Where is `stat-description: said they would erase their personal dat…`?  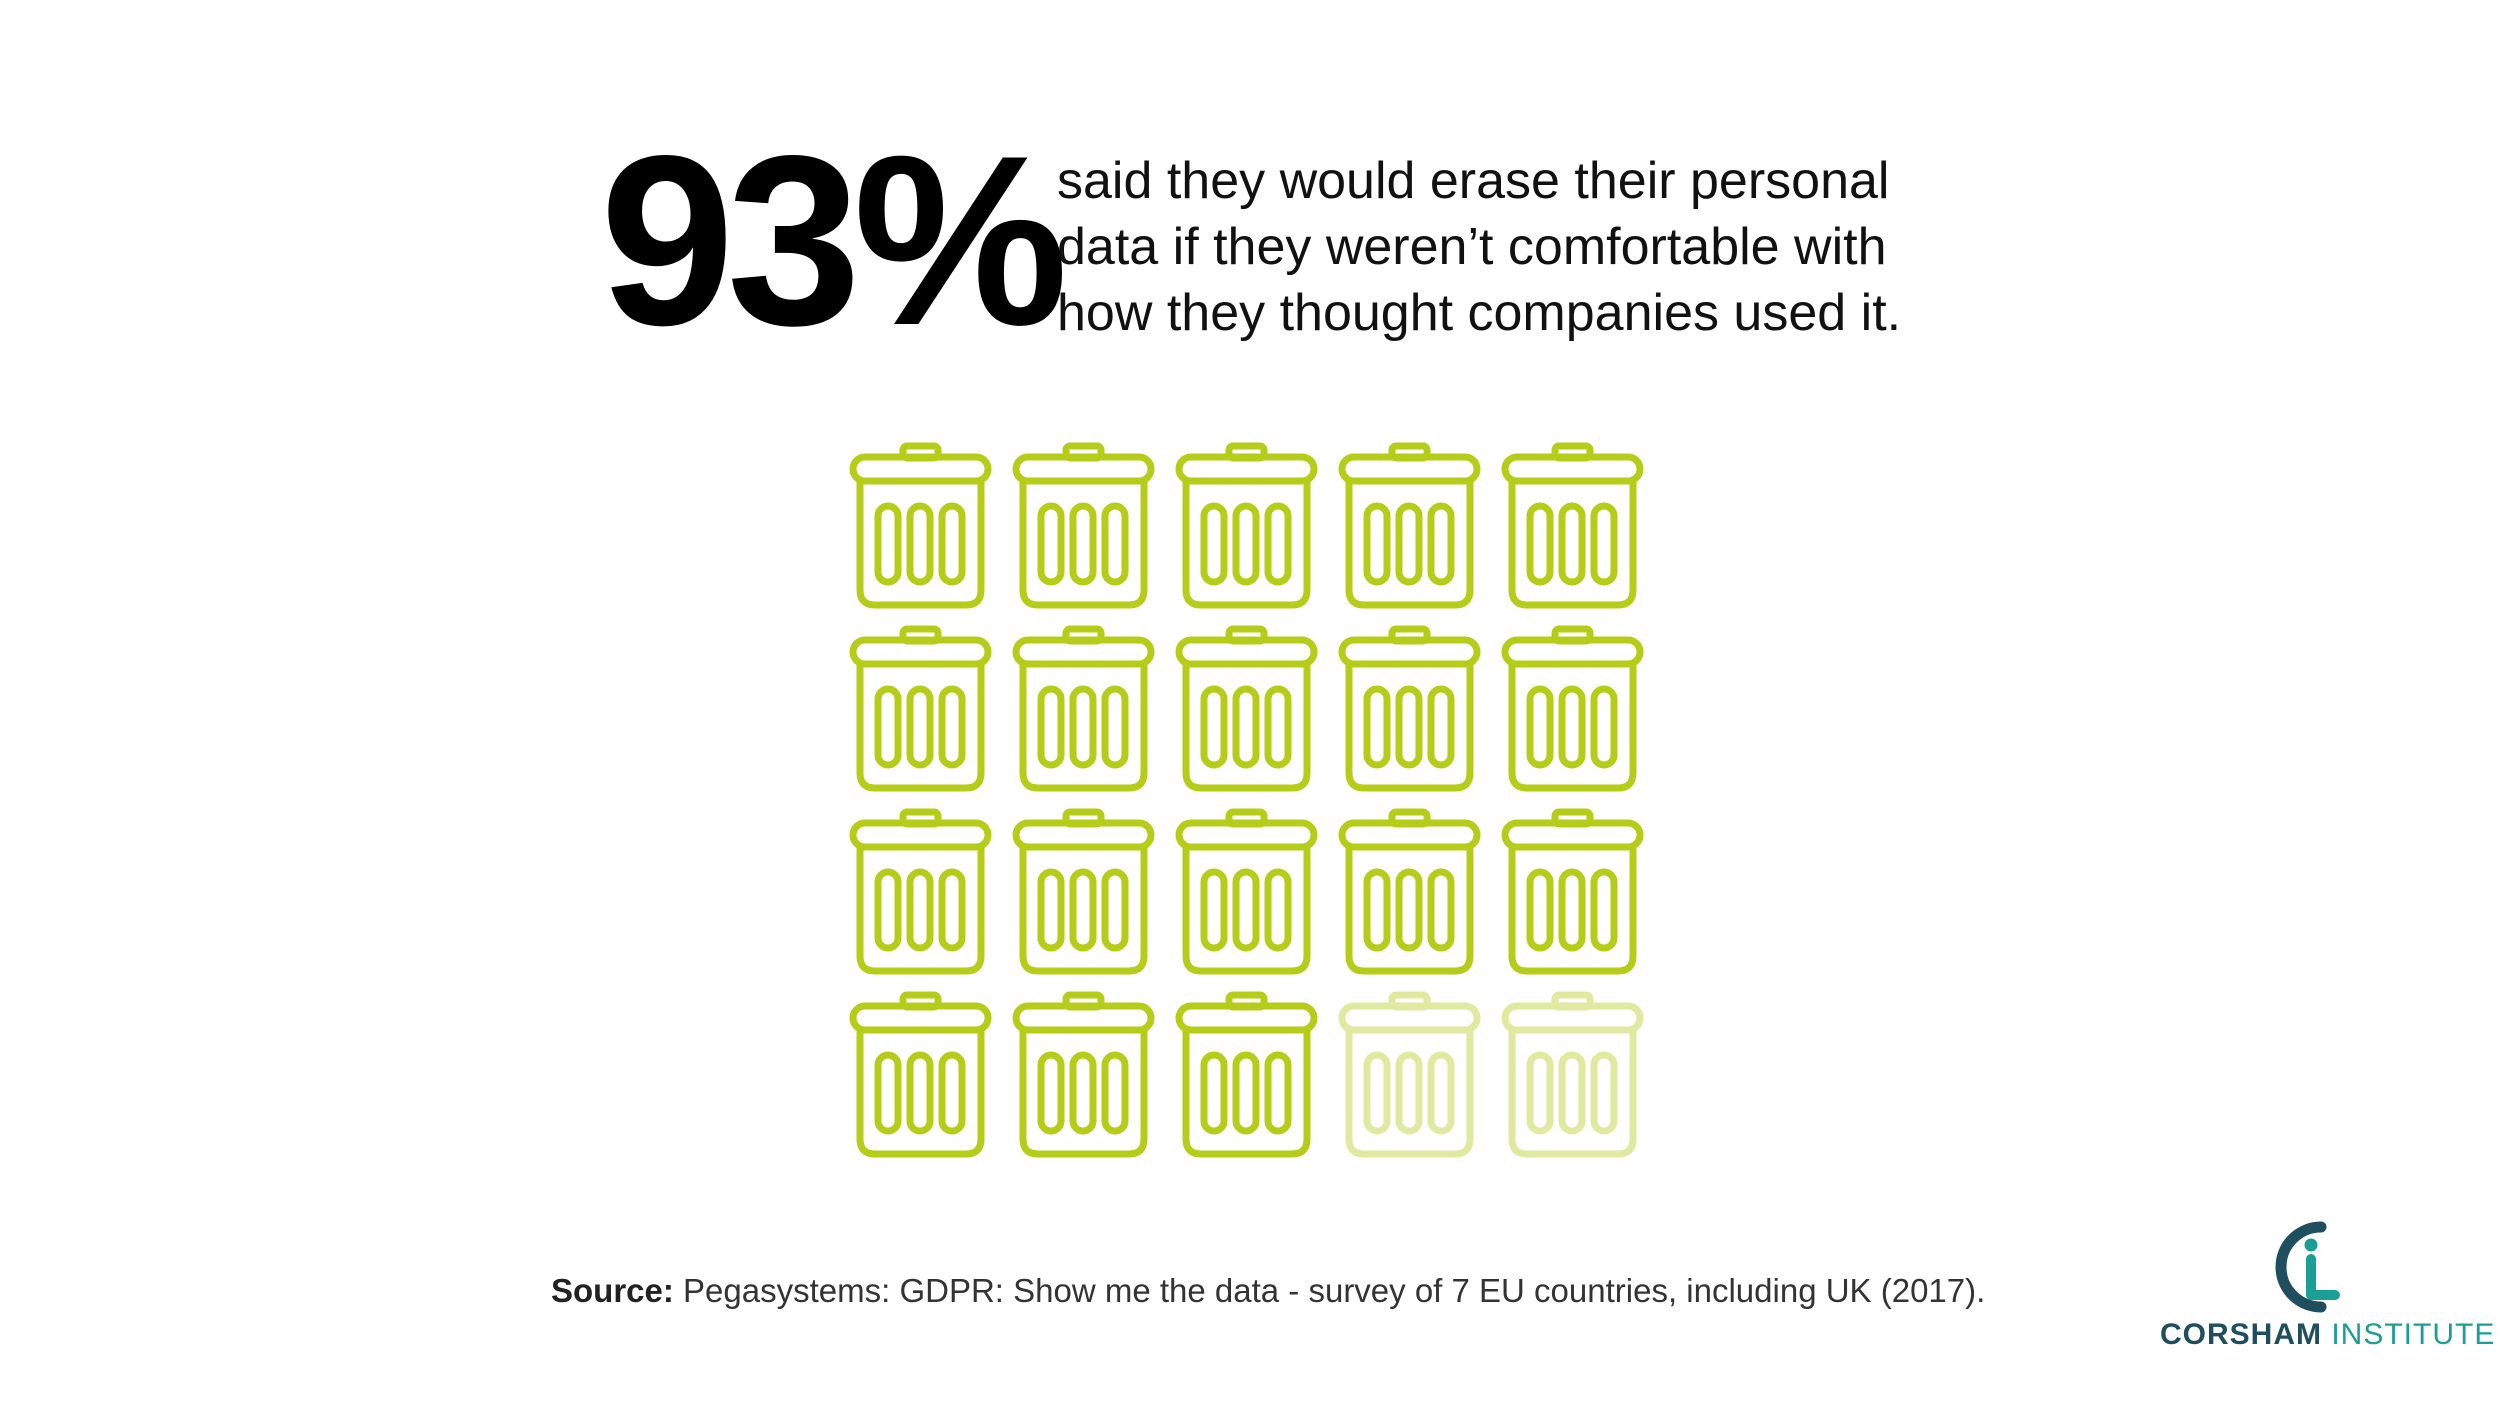 stat-description: said they would erase their personal dat… is located at coordinates (1607, 247).